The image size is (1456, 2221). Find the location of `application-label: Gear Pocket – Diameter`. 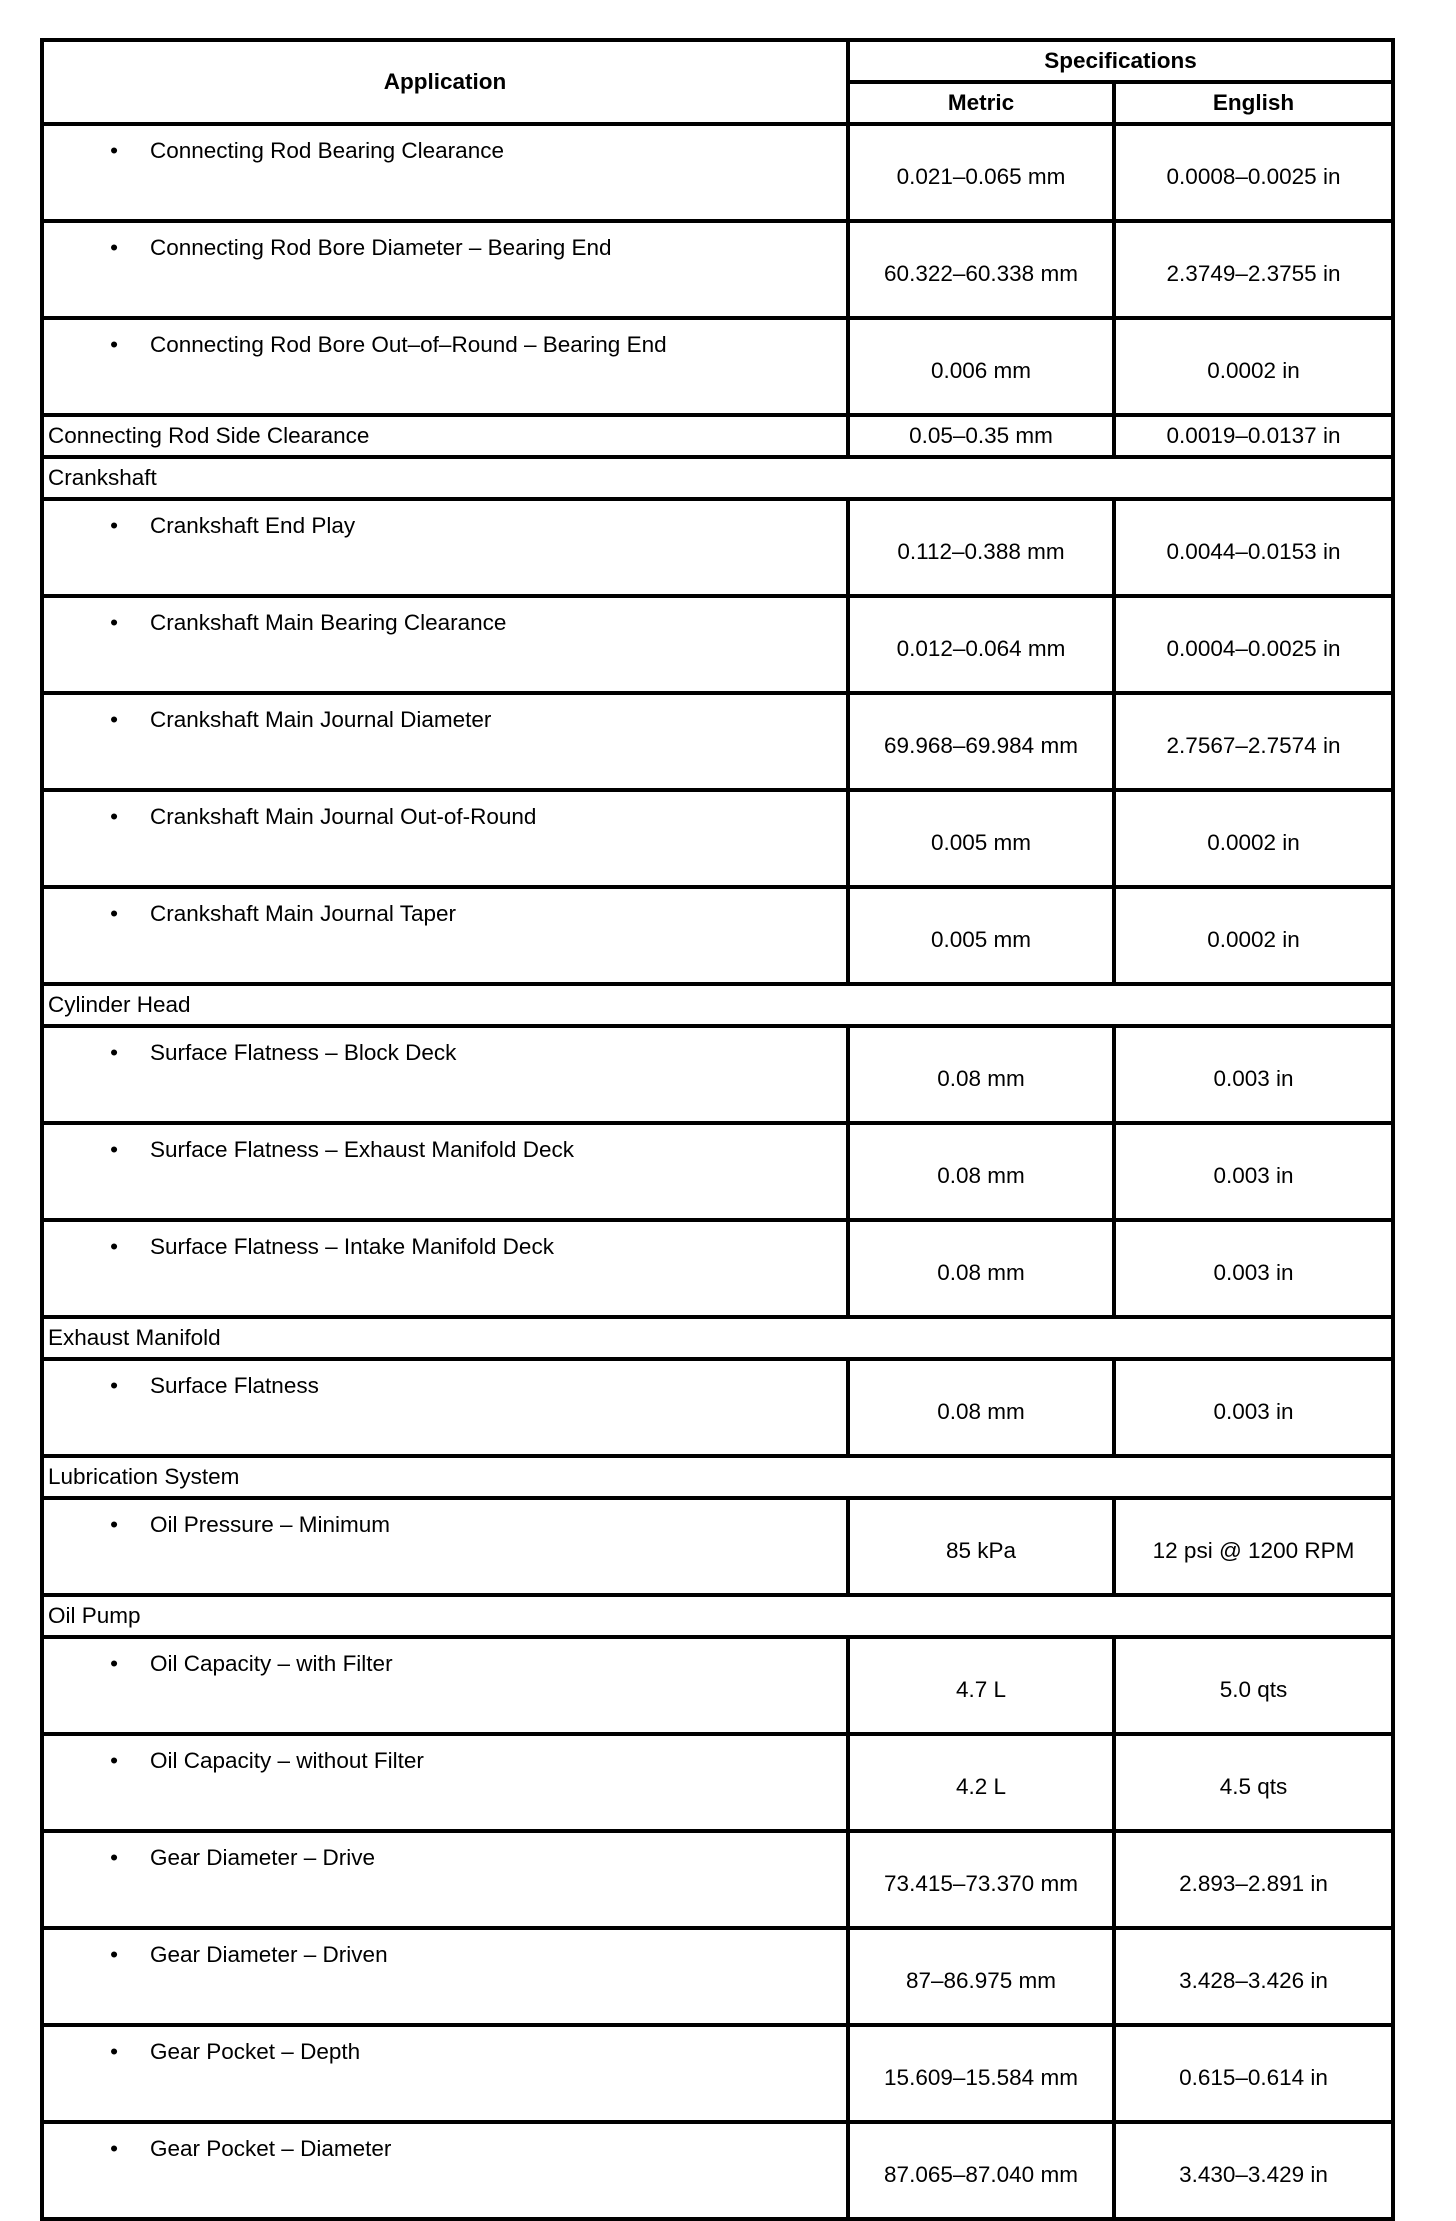

application-label: Gear Pocket – Diameter is located at coordinates (271, 2148).